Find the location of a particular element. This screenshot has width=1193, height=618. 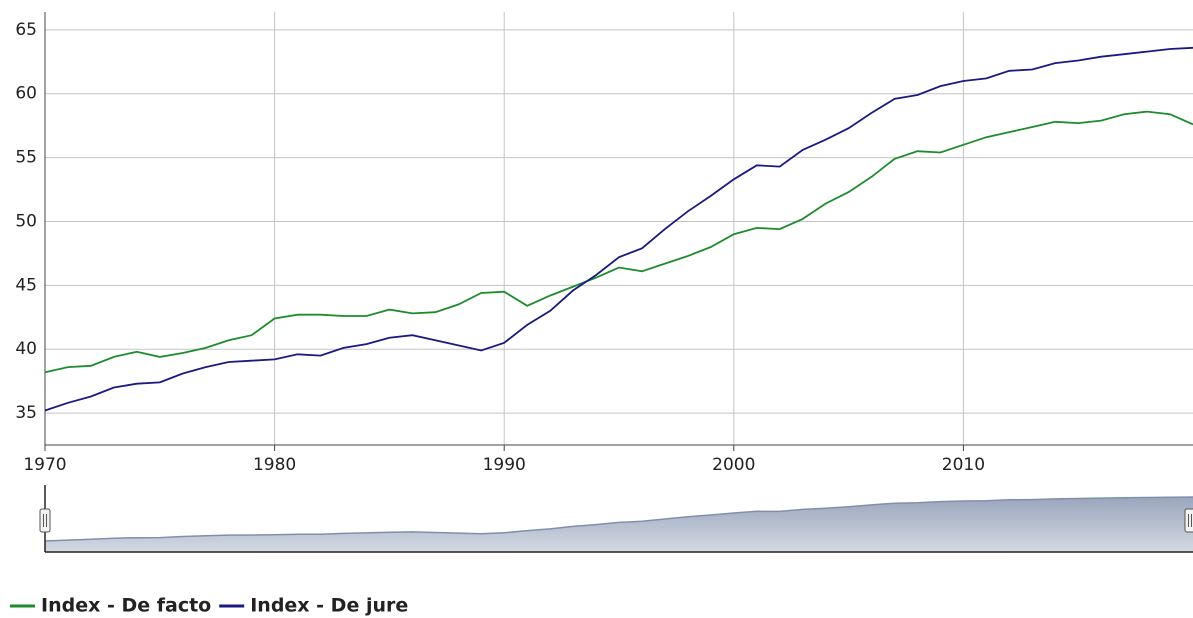

legend-label: Index - De jure is located at coordinates (329, 606).